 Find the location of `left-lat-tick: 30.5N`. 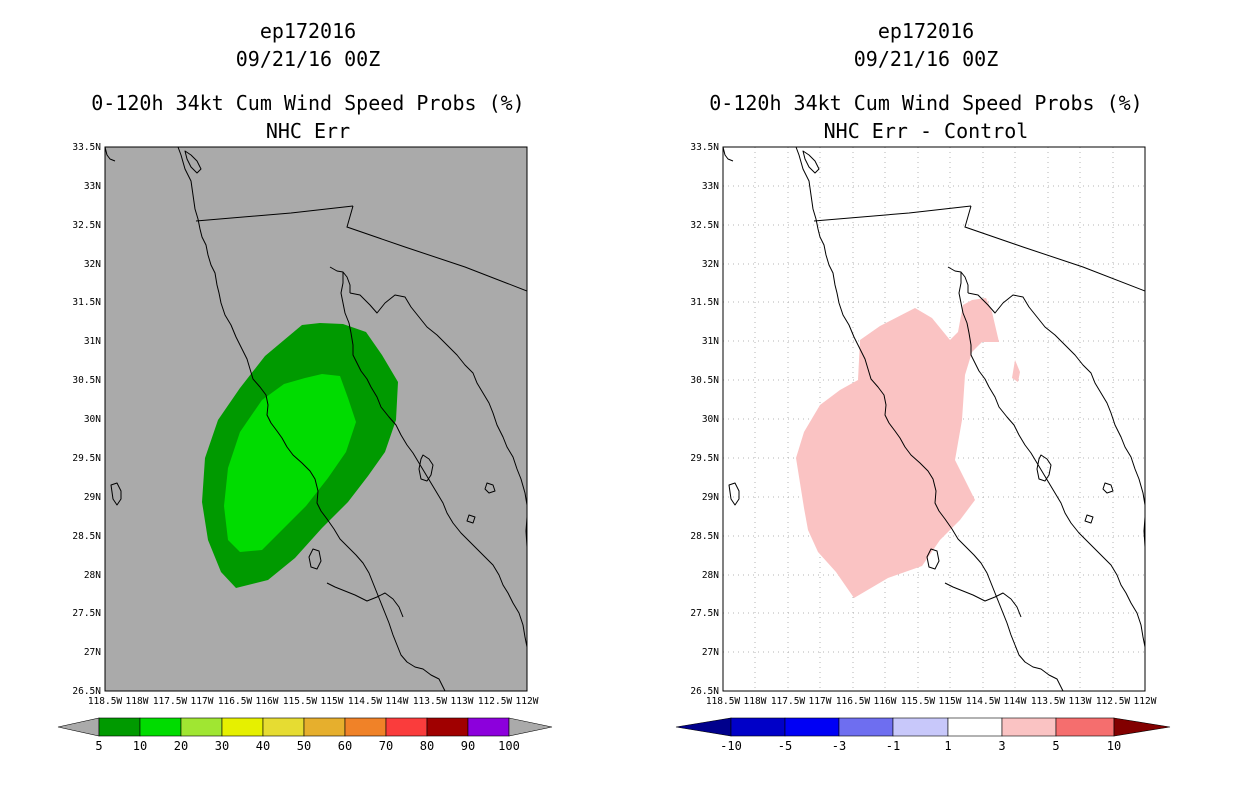

left-lat-tick: 30.5N is located at coordinates (86, 380).